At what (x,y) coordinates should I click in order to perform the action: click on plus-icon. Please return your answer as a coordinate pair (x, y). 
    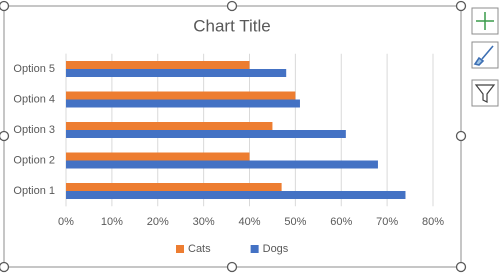
    Looking at the image, I should click on (485, 21).